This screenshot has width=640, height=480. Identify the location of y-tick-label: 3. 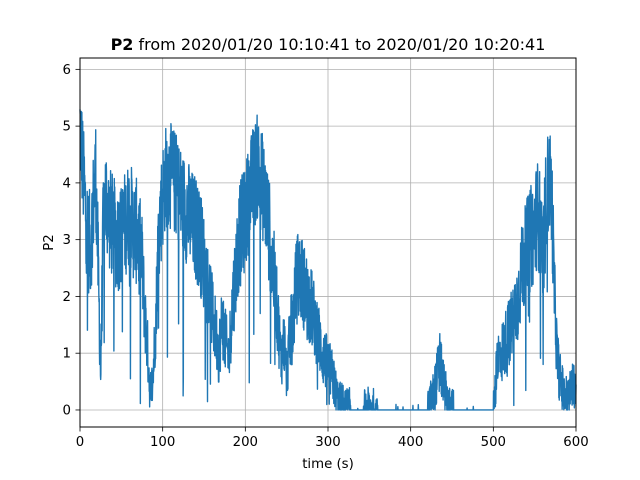
(67, 240).